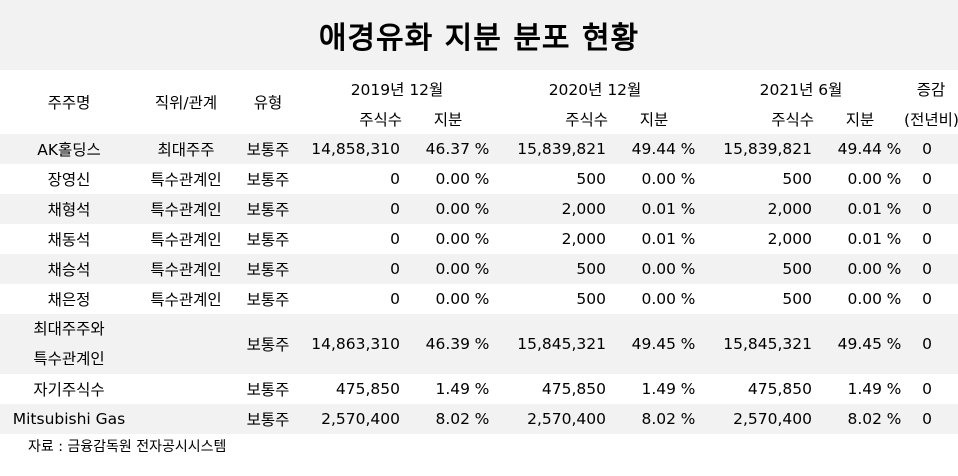  What do you see at coordinates (595, 90) in the screenshot?
I see `header-period-2020: 2020년 12월` at bounding box center [595, 90].